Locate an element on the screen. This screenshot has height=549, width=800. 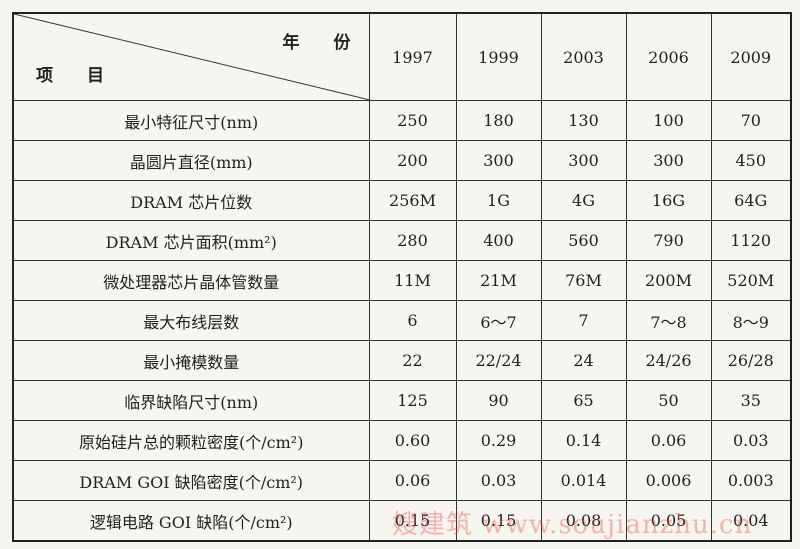
cell: 11M is located at coordinates (412, 280).